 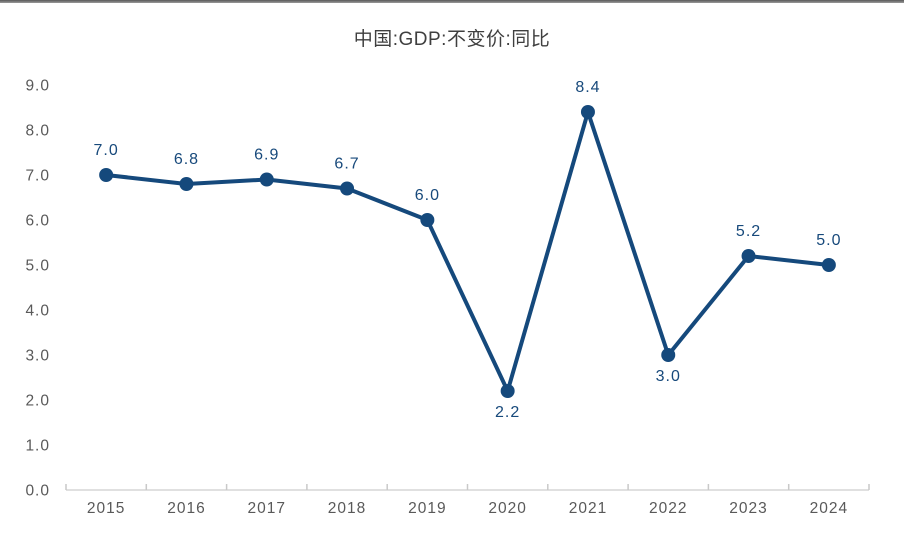 What do you see at coordinates (427, 195) in the screenshot?
I see `data-label-2019: 6.0` at bounding box center [427, 195].